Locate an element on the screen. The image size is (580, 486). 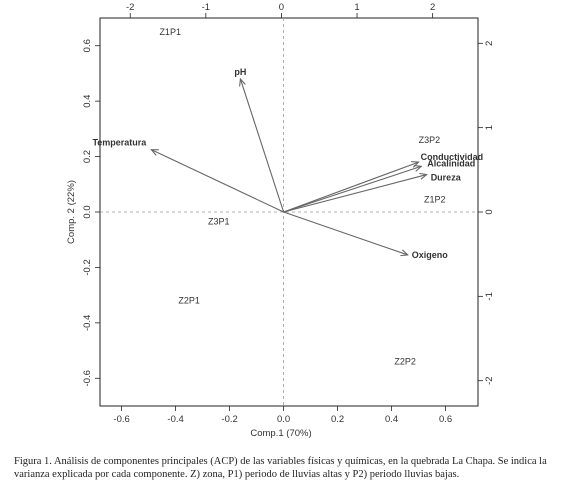
y-tick-label: -0.4 is located at coordinates (87, 323).